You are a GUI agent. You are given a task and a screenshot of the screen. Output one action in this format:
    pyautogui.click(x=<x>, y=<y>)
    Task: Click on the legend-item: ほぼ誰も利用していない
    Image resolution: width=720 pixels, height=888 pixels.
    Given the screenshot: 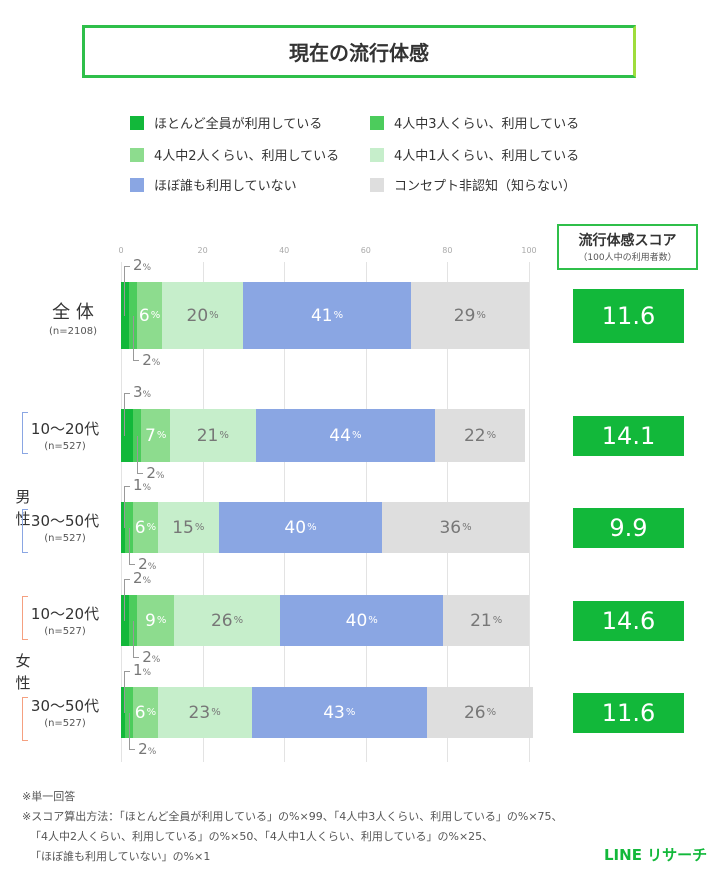 What is the action you would take?
    pyautogui.click(x=213, y=184)
    